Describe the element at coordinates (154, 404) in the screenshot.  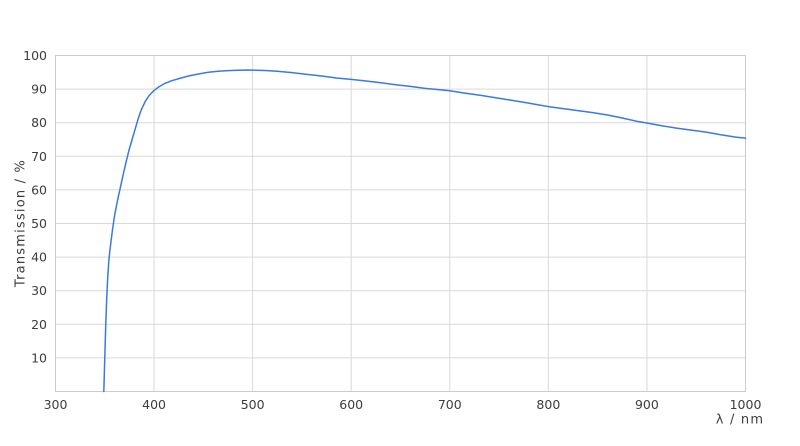
I see `x-tick-label: 400` at that location.